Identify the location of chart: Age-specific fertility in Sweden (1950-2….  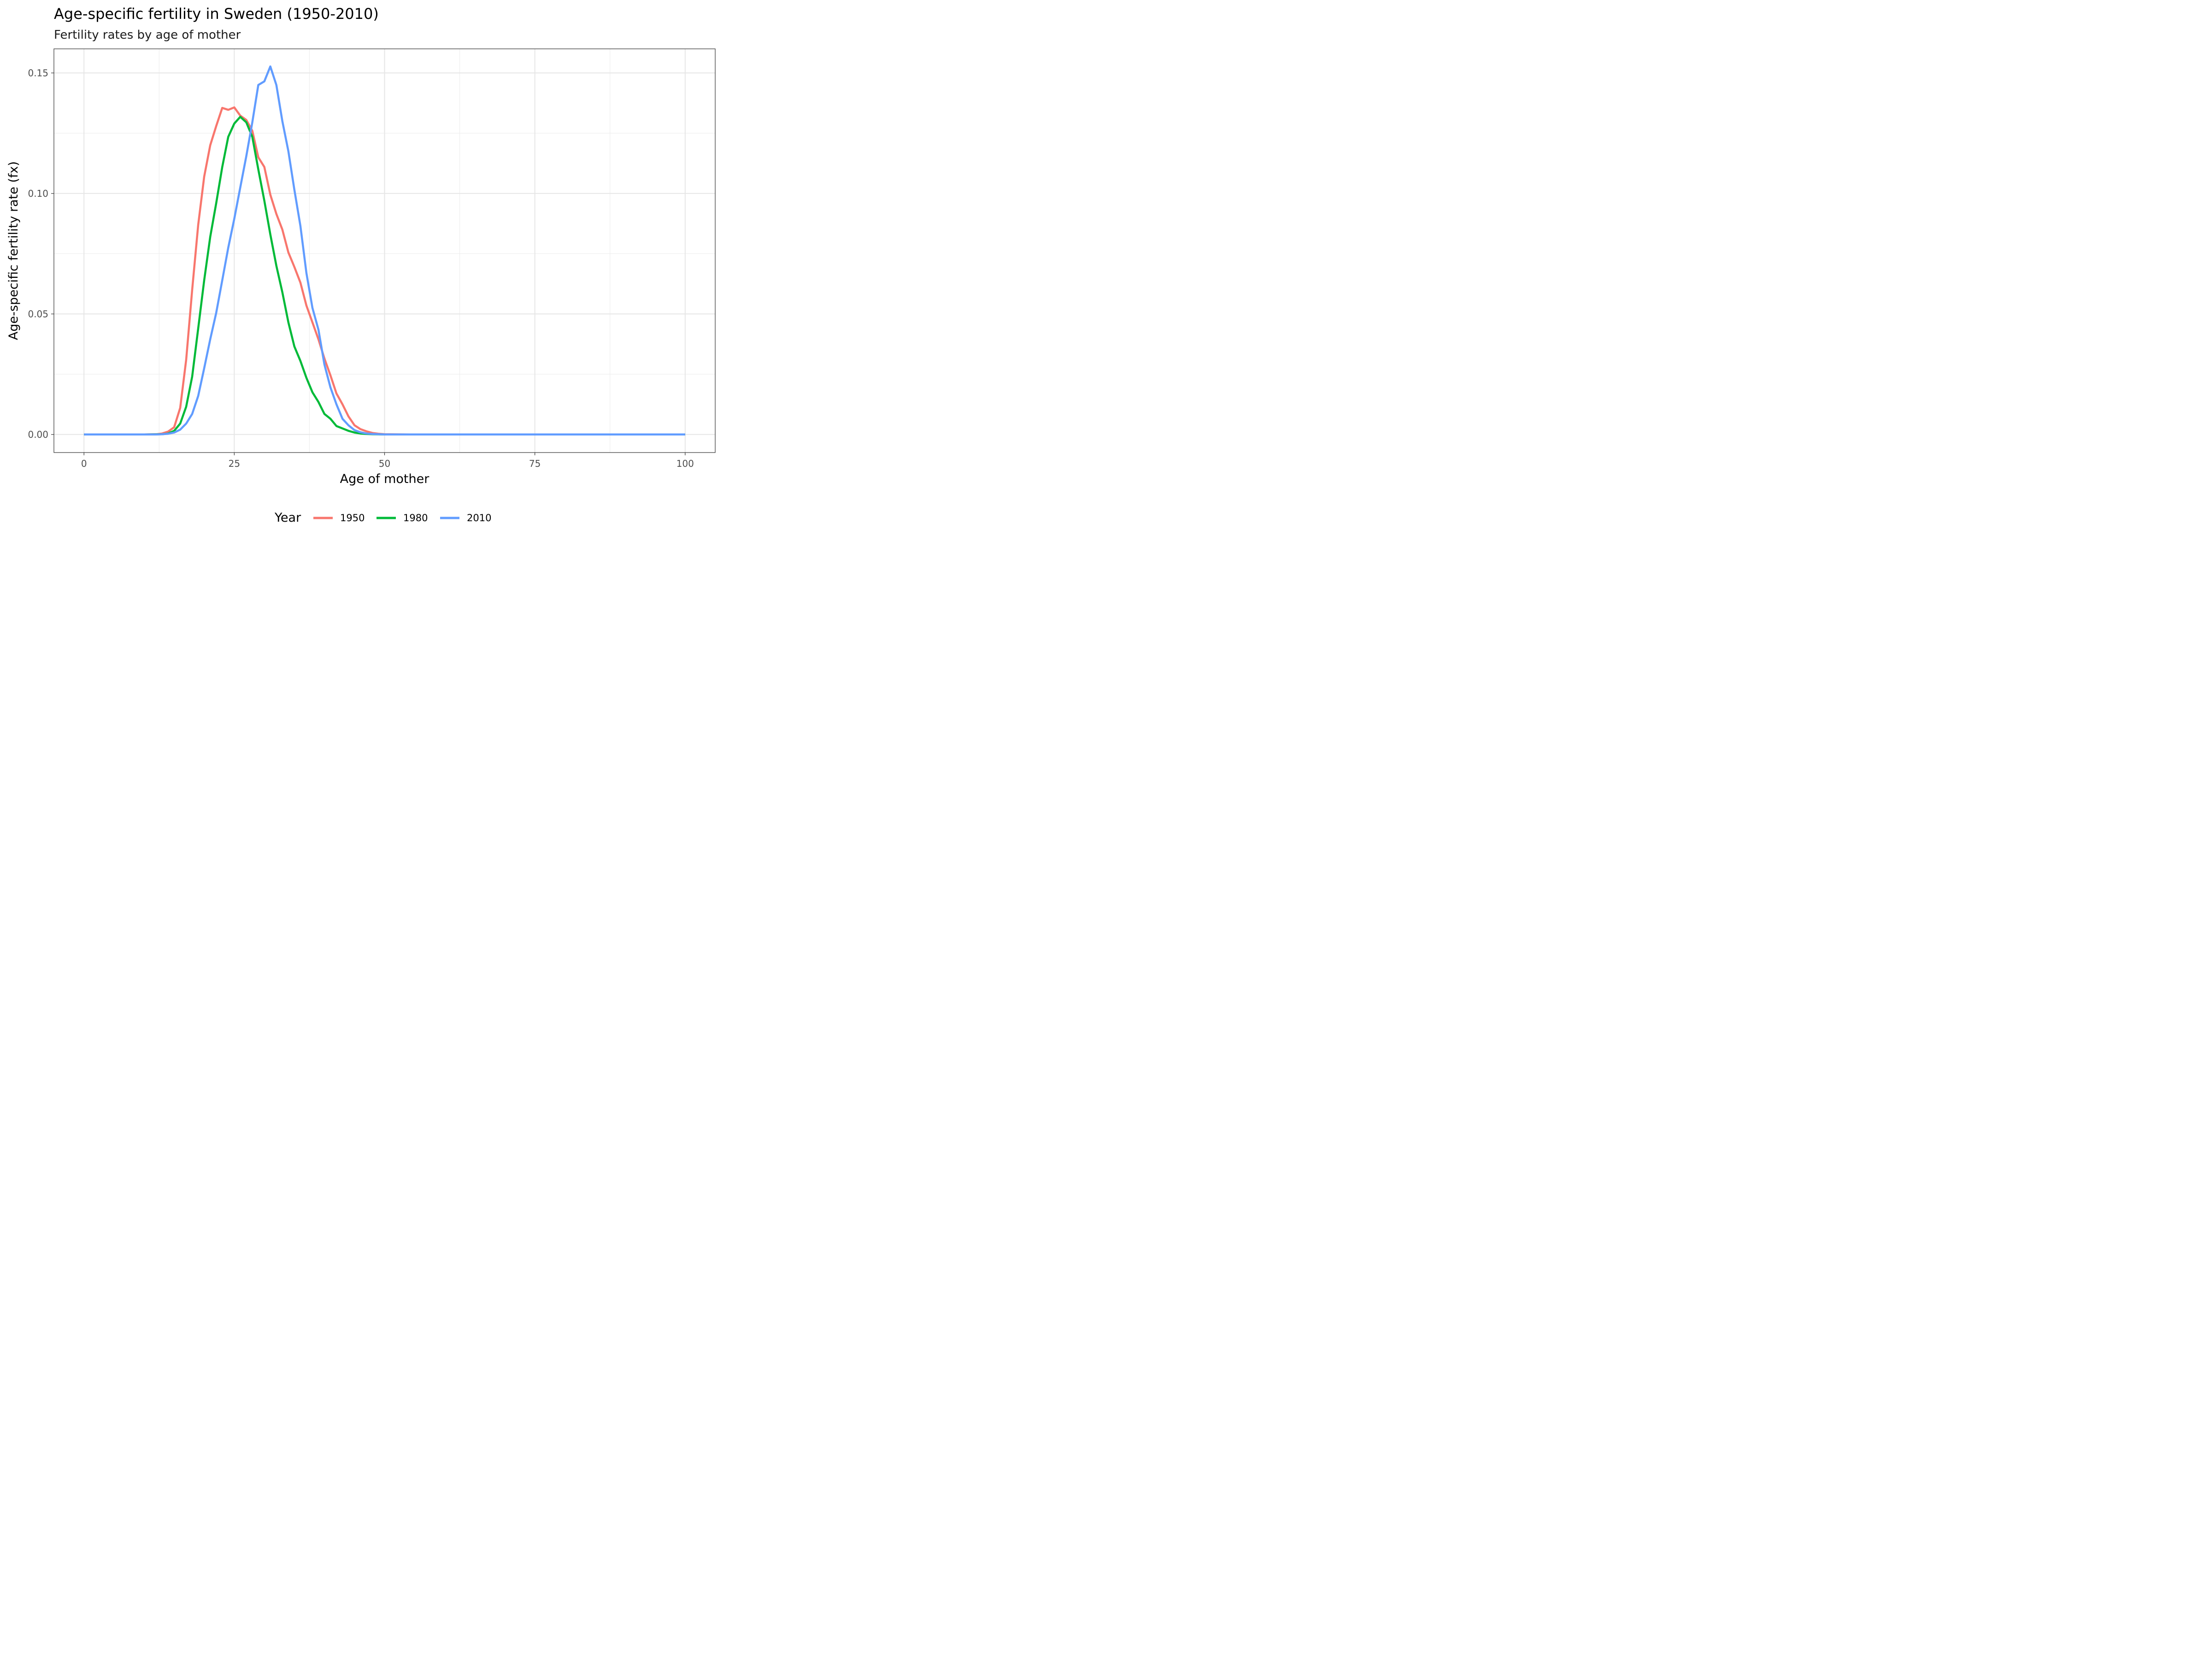
(361, 265).